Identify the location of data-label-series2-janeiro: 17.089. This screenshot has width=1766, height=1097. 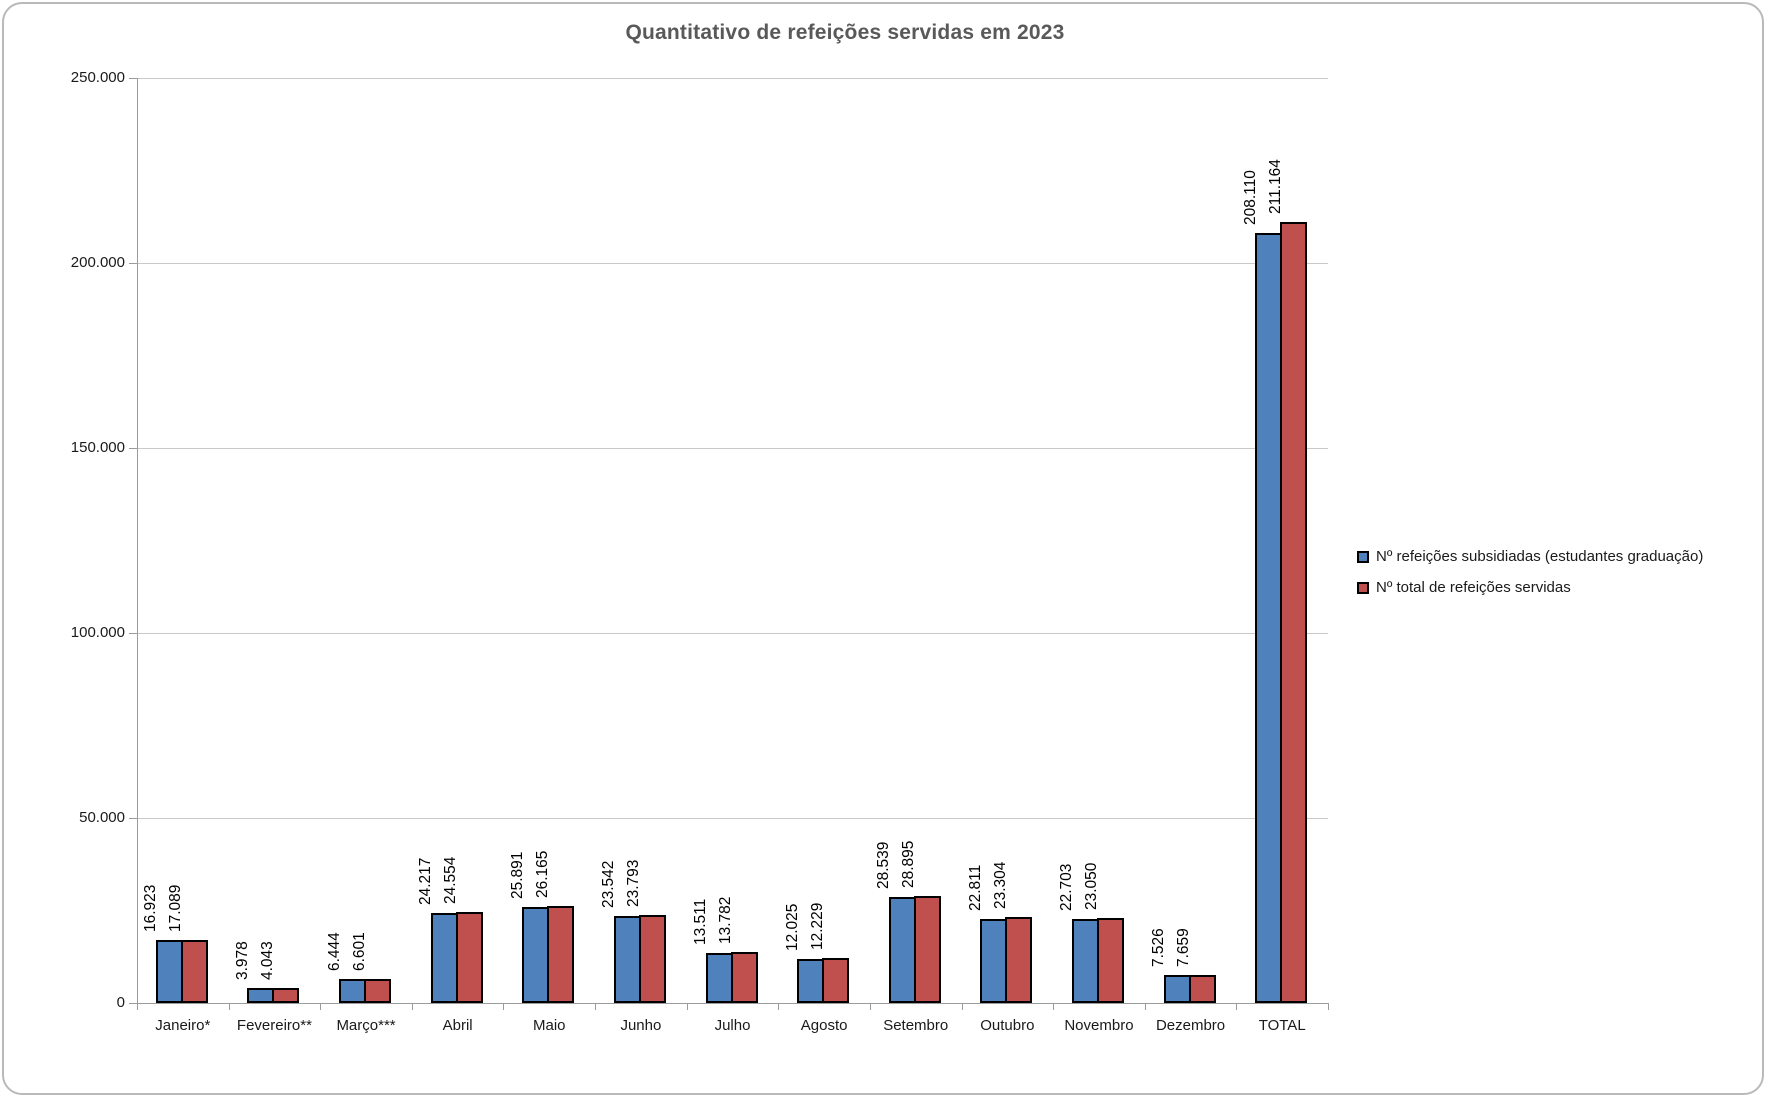
(176, 908).